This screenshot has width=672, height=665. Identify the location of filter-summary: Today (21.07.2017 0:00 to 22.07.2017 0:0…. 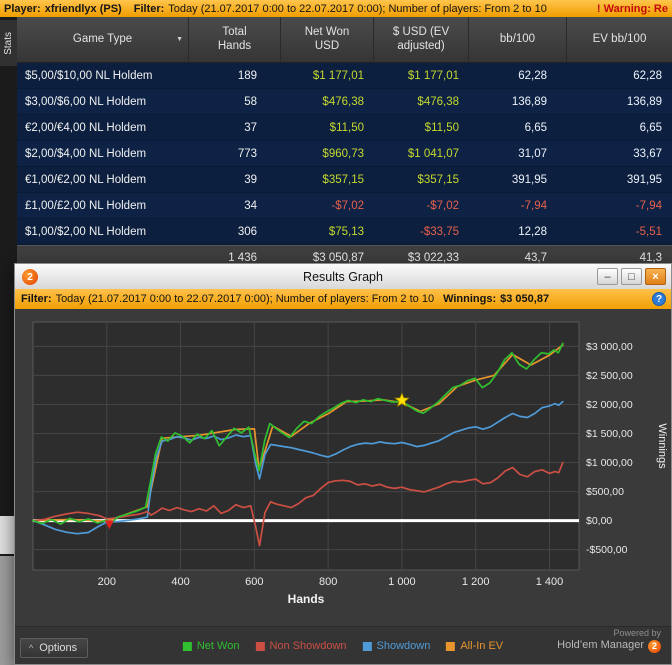
(357, 8).